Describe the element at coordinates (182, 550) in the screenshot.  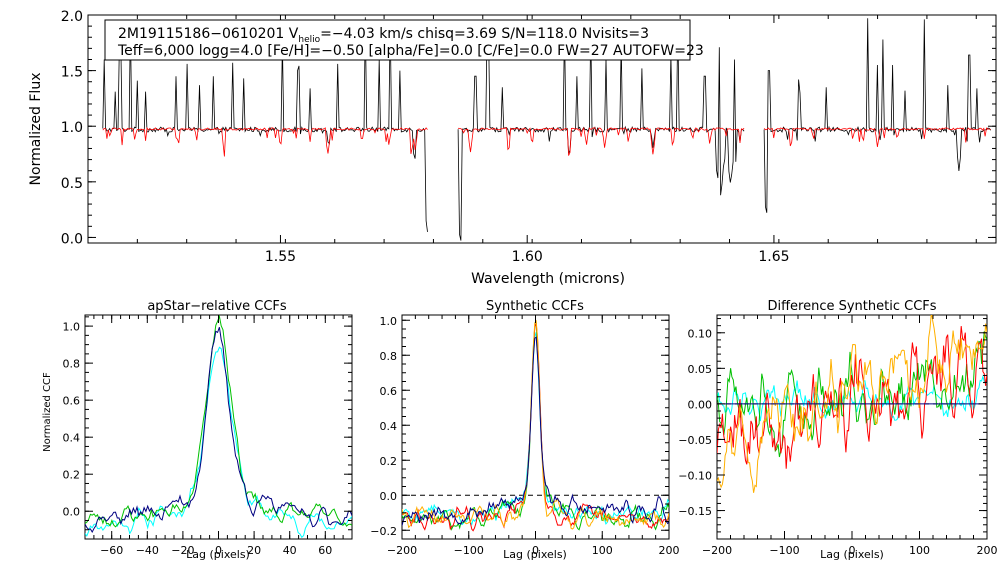
I see `x-tick-label: −20` at that location.